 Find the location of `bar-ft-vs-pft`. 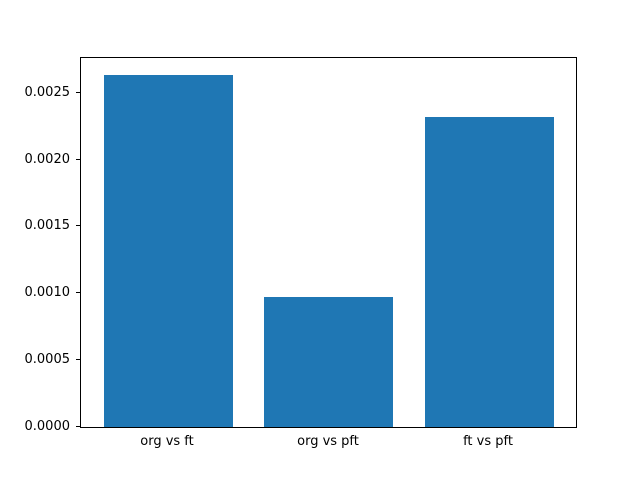

bar-ft-vs-pft is located at coordinates (489, 272).